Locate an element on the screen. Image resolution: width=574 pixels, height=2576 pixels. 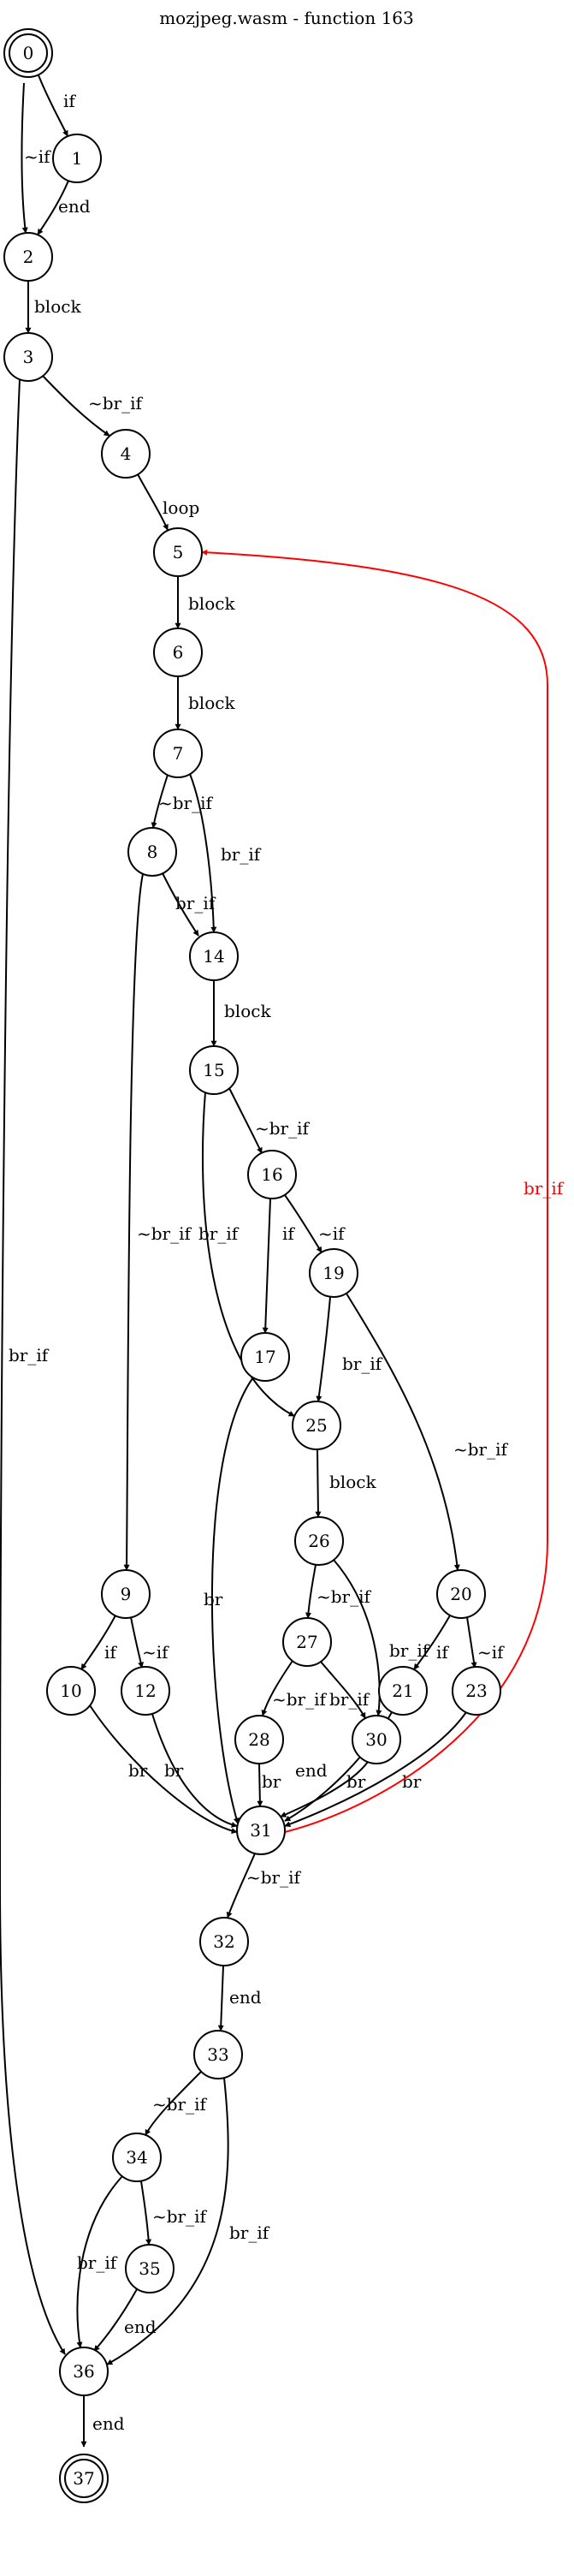
node-label: 15 is located at coordinates (213, 1070).